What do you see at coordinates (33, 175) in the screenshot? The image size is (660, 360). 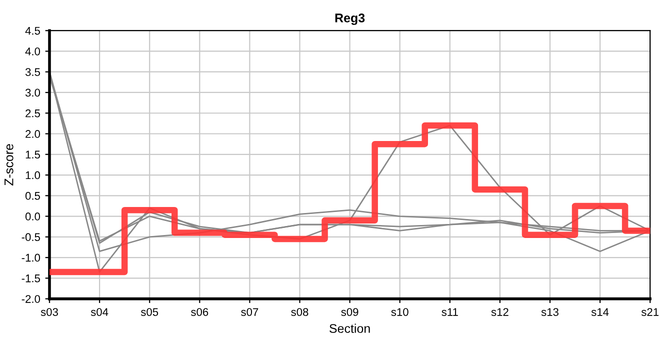 I see `y-tick-label: 1.0` at bounding box center [33, 175].